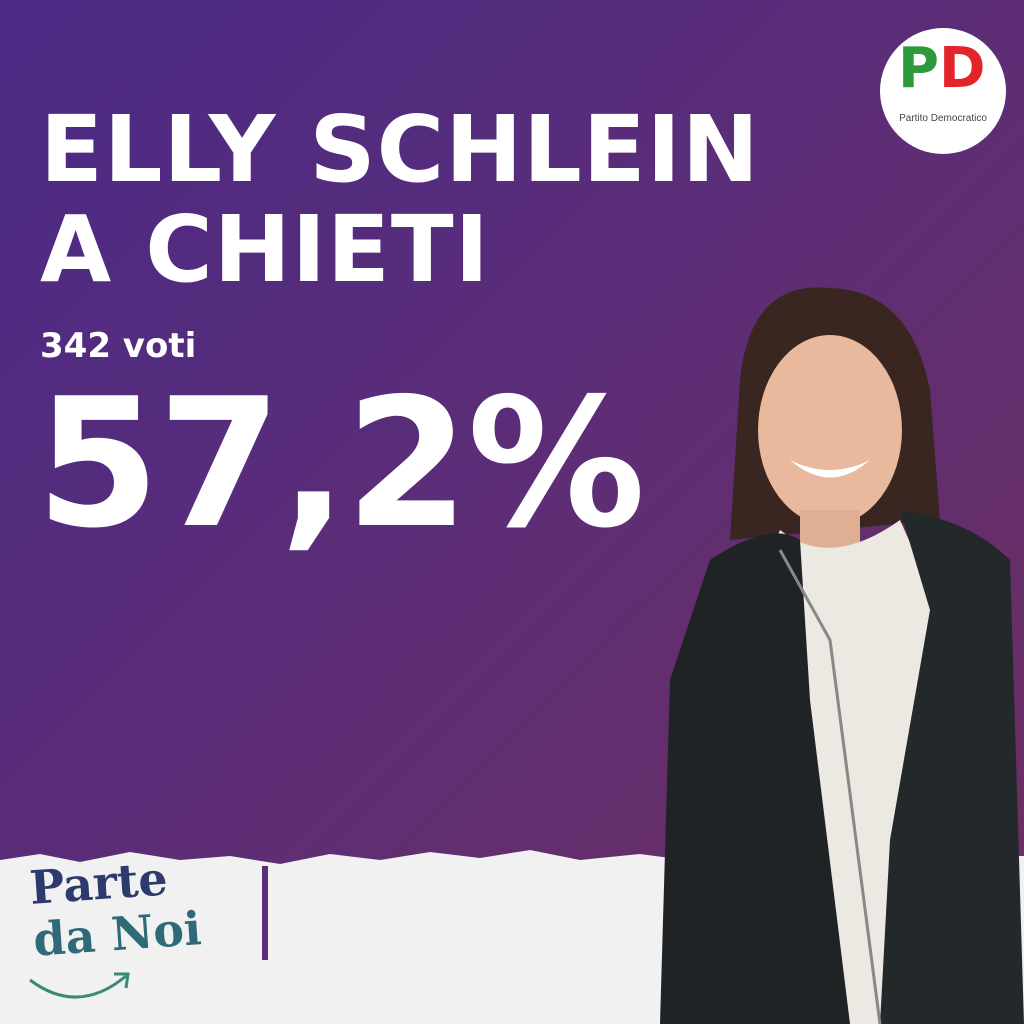 The image size is (1024, 1024). I want to click on pd-logo: PD Partito Democratico, so click(943, 91).